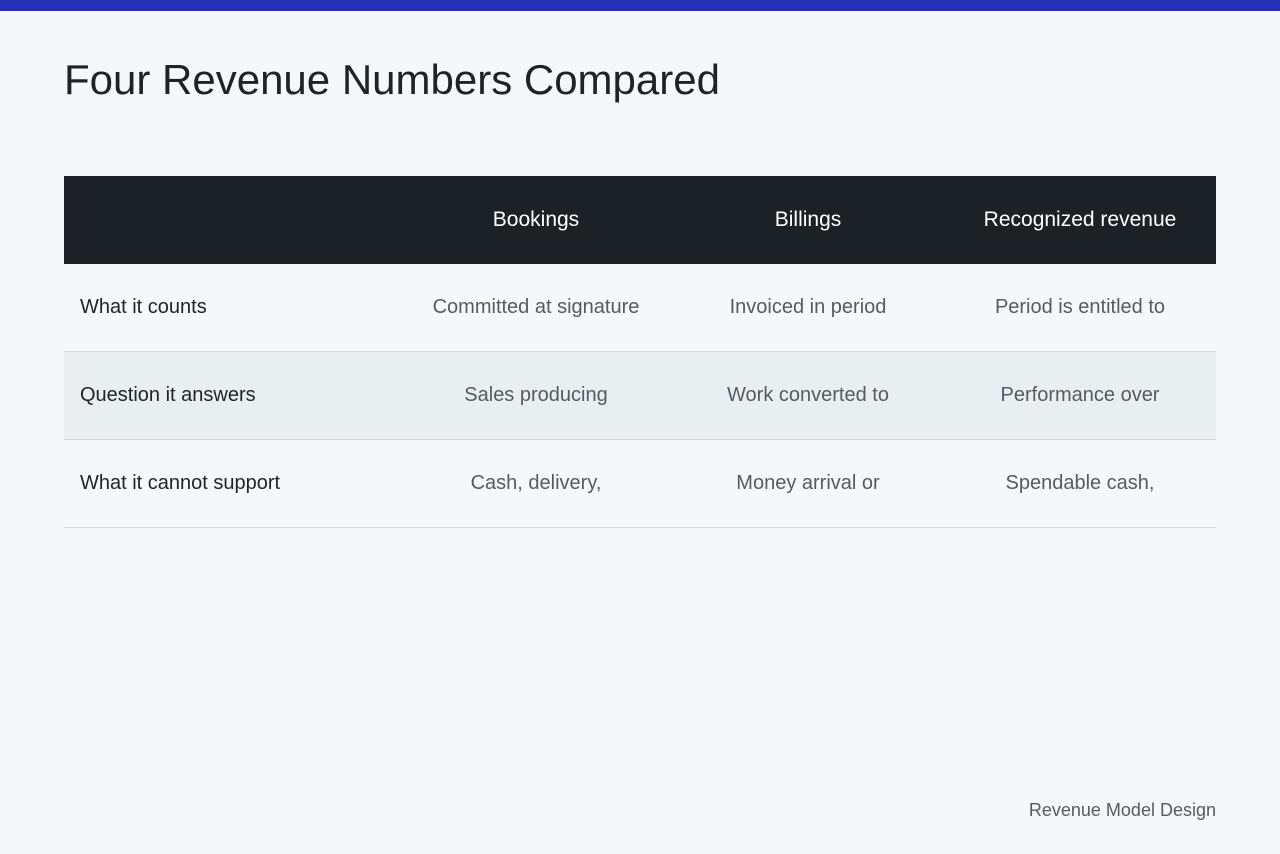  I want to click on table-cell: Cash, delivery,, so click(536, 483).